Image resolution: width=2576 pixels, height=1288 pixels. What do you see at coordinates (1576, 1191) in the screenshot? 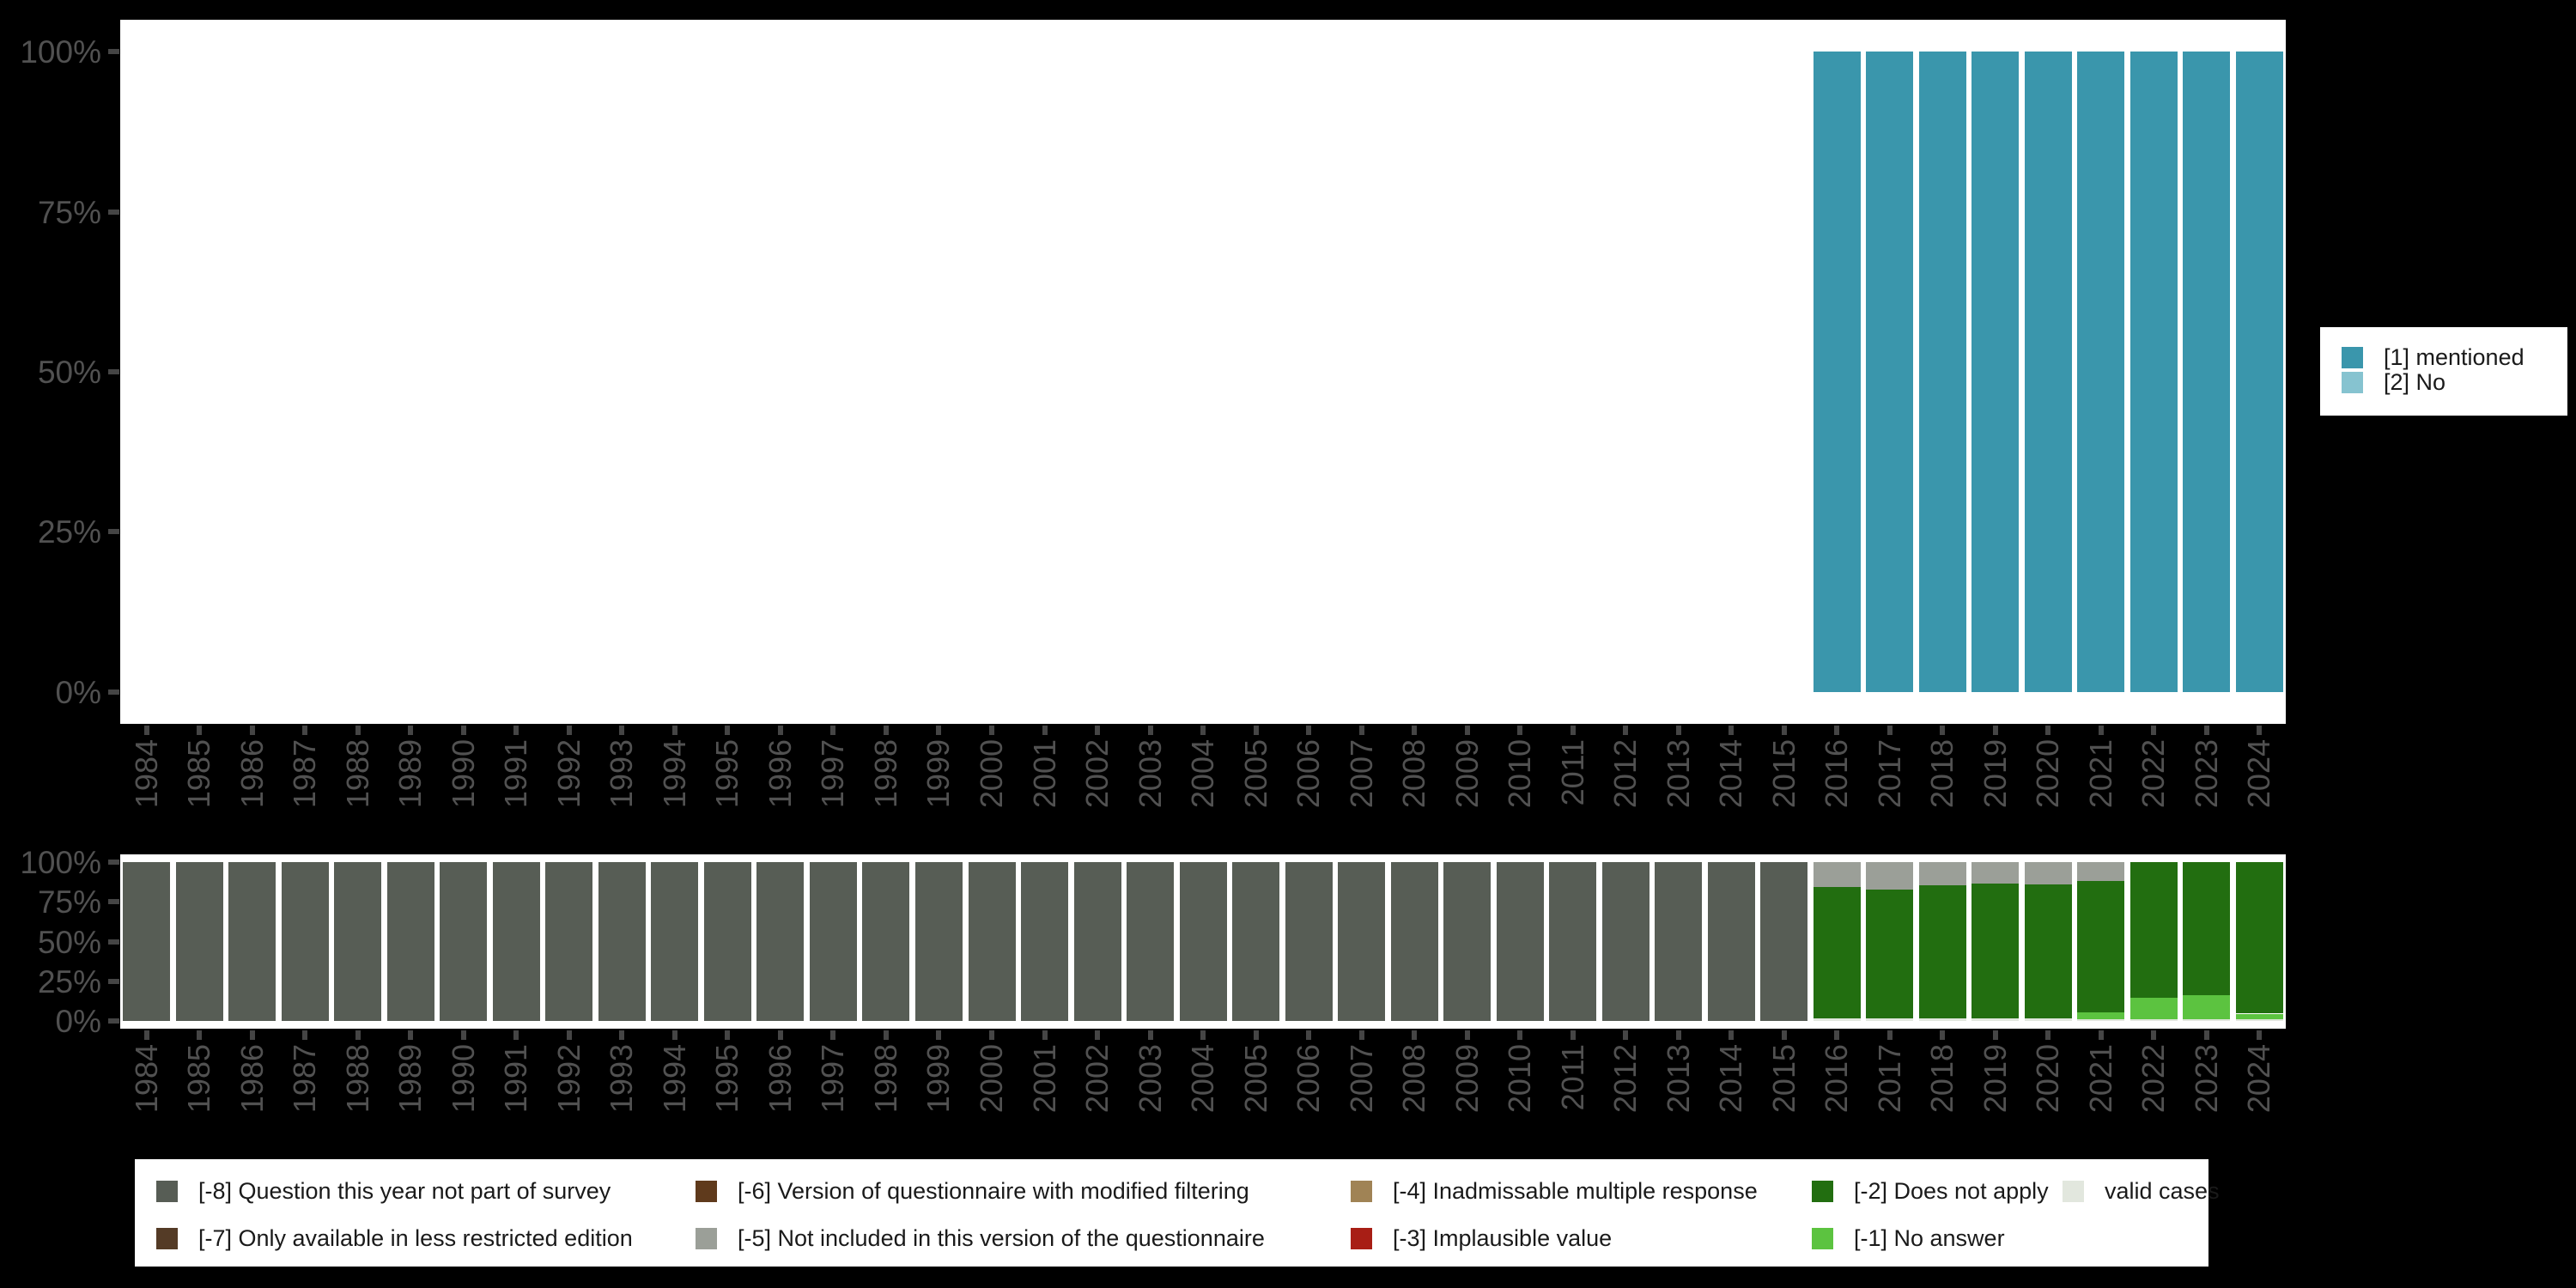
I see `legend-label--4: [-4] Inadmissable multiple response` at bounding box center [1576, 1191].